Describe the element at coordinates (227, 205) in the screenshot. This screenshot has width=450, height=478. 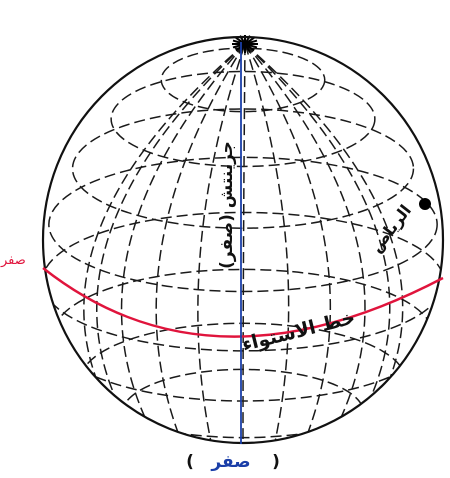
I see `meridian-label: جرينتش (صفر)` at that location.